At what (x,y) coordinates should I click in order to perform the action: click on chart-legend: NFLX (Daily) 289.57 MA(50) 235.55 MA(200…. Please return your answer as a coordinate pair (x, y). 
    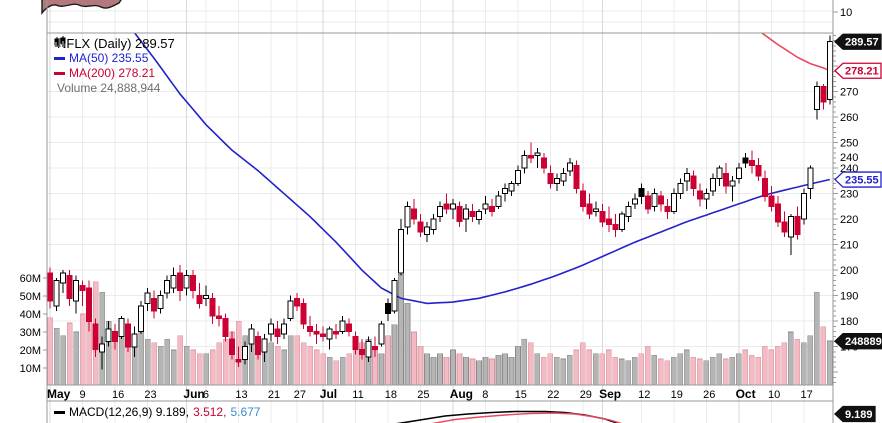
    Looking at the image, I should click on (114, 66).